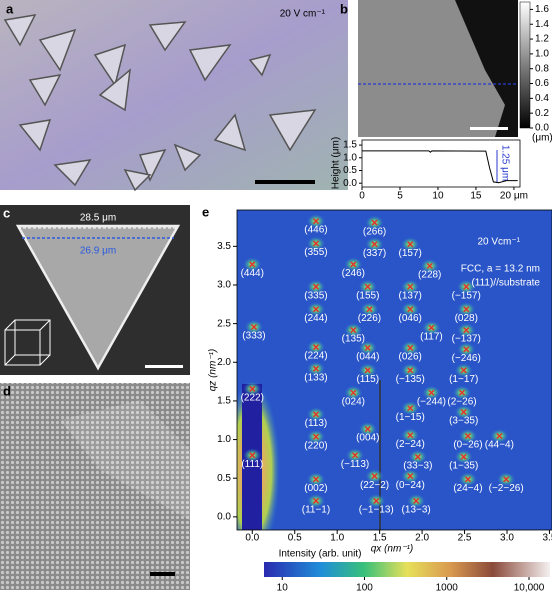 This screenshot has height=597, width=552. Describe the element at coordinates (542, 24) in the screenshot. I see `colorbar-tick-label: 1.4` at that location.